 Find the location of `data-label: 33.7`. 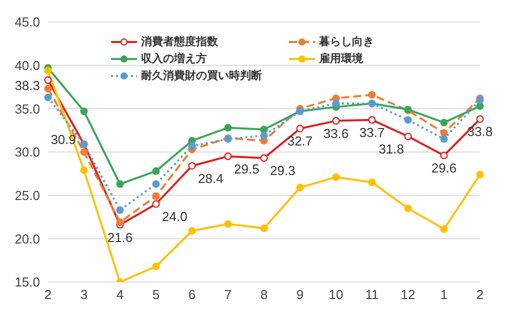

data-label: 33.7 is located at coordinates (372, 132).